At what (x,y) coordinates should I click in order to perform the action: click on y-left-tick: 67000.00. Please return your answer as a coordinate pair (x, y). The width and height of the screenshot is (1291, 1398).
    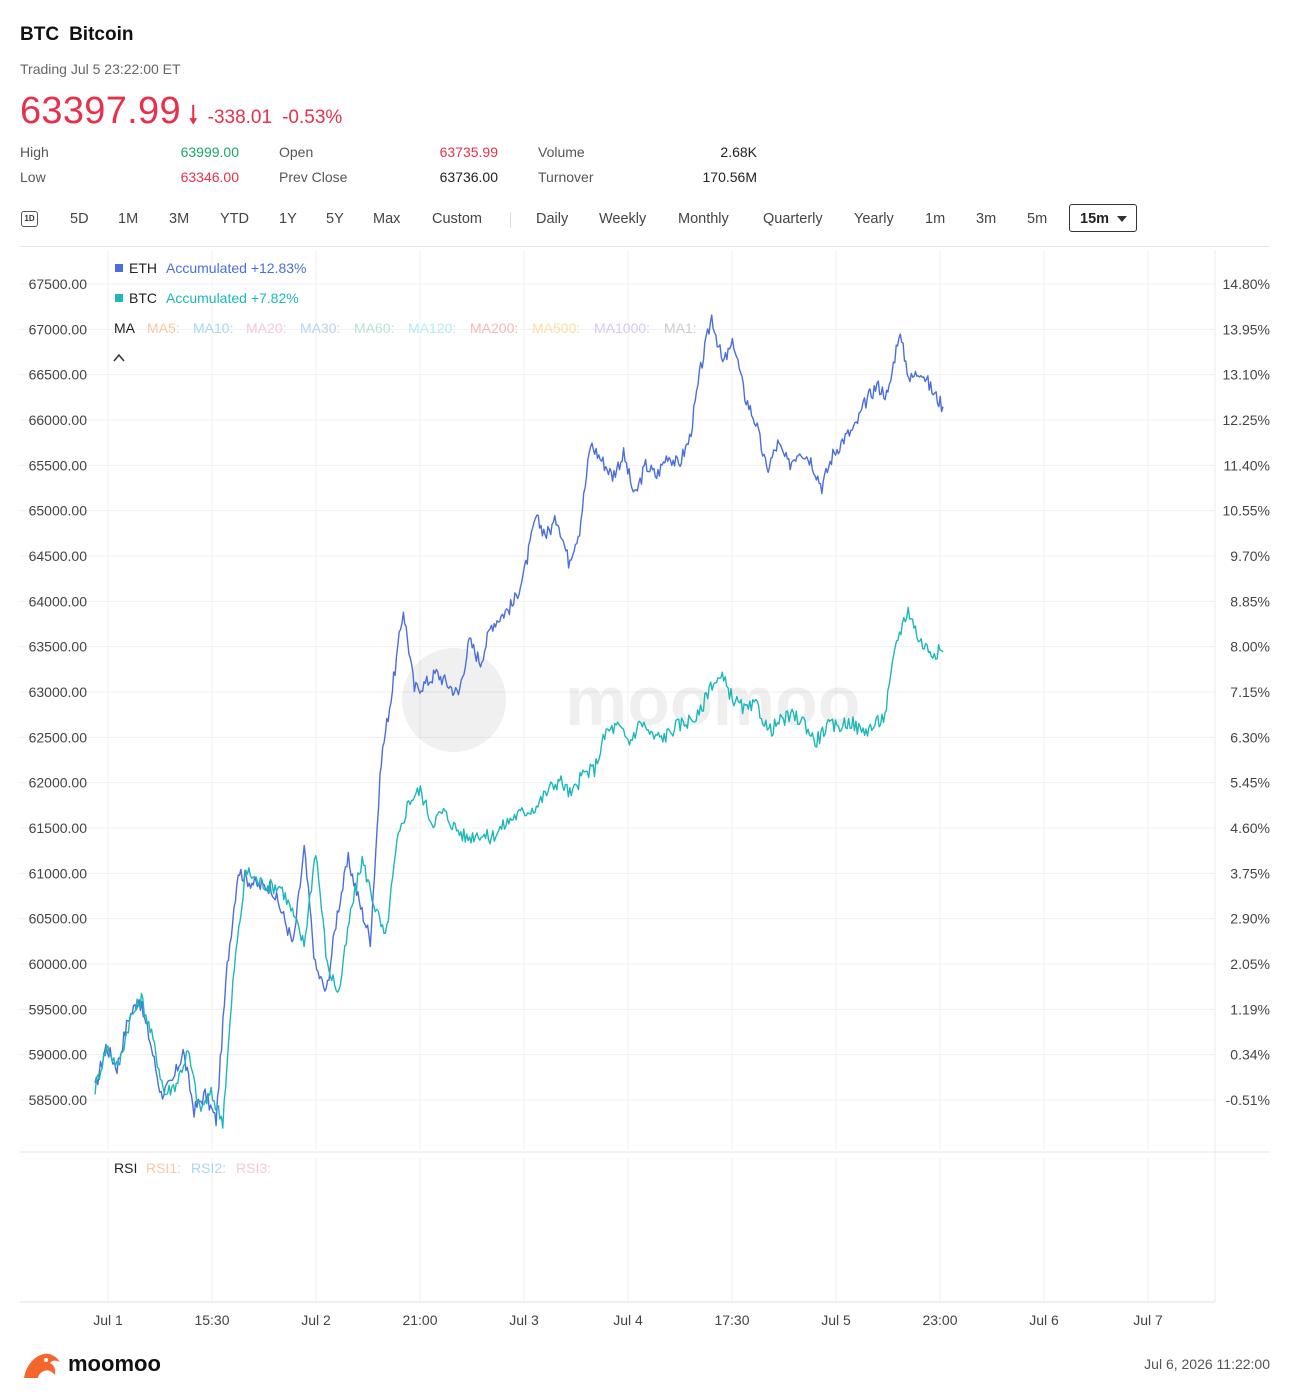
    Looking at the image, I should click on (58, 329).